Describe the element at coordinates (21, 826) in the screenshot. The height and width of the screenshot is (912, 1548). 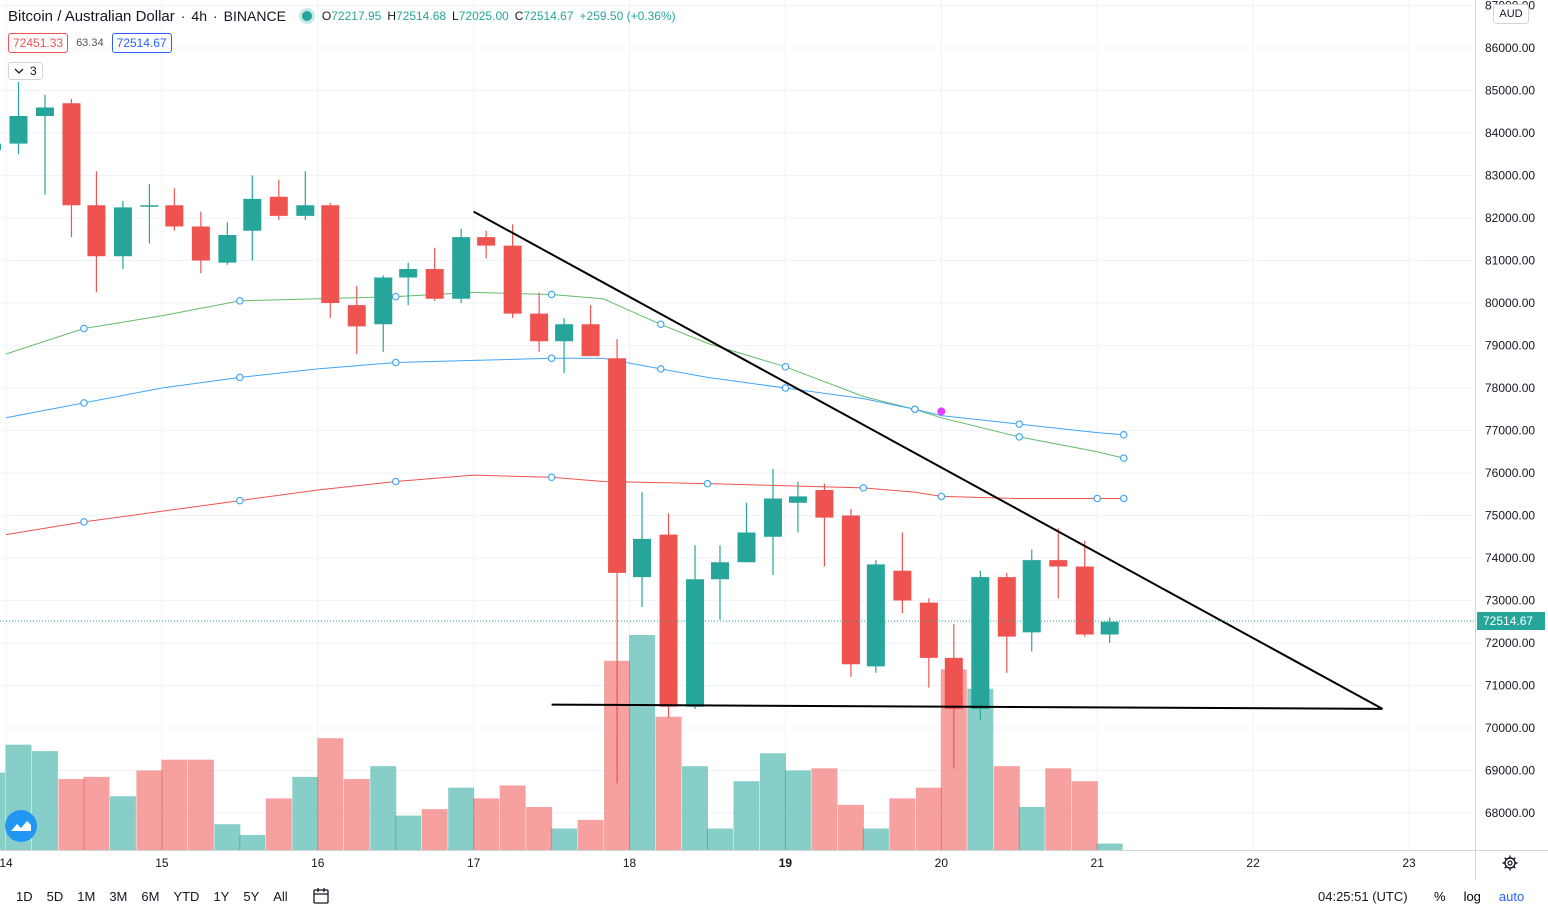
I see `tradingview-logo-icon` at that location.